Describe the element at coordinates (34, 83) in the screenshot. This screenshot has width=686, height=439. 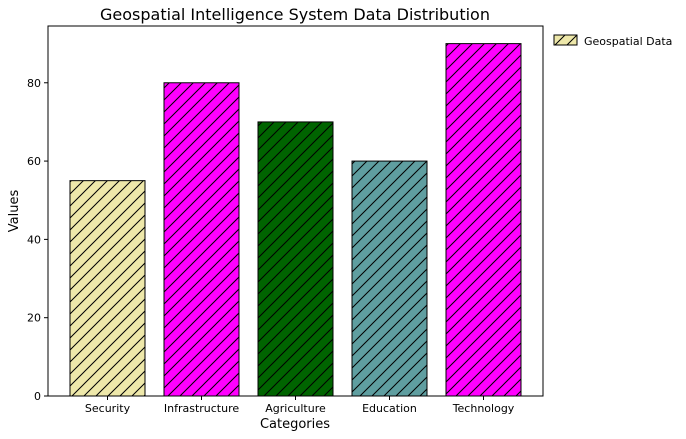
I see `y-tick-label: 80` at that location.